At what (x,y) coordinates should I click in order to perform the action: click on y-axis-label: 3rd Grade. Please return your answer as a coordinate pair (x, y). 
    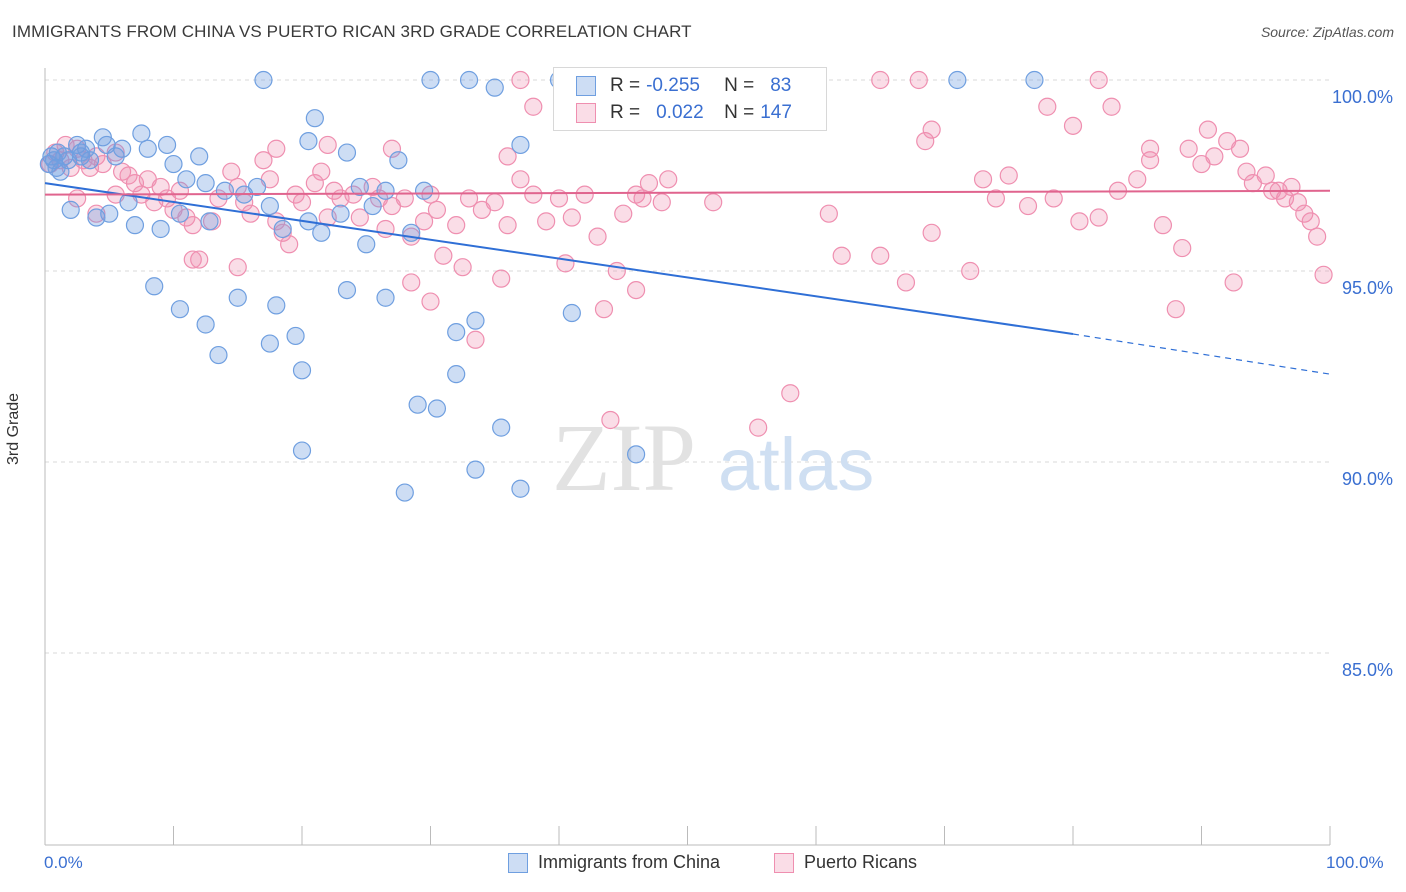
    Looking at the image, I should click on (13, 428).